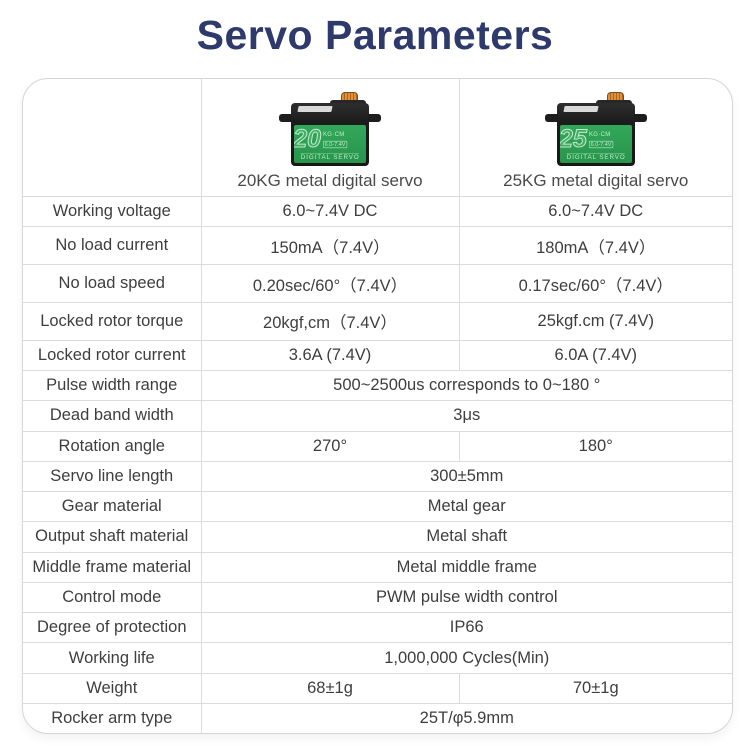 The image size is (750, 750). Describe the element at coordinates (112, 658) in the screenshot. I see `row-label: Working life` at that location.